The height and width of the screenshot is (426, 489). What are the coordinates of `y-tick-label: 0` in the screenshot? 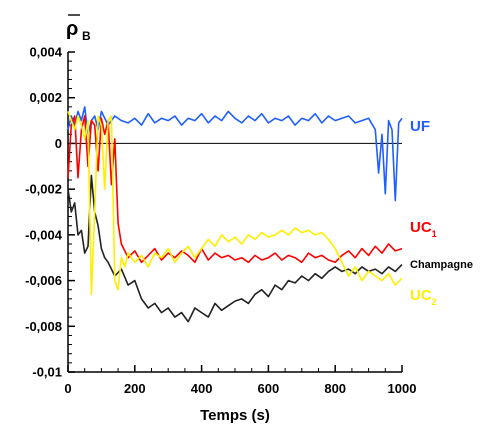 It's located at (58, 143).